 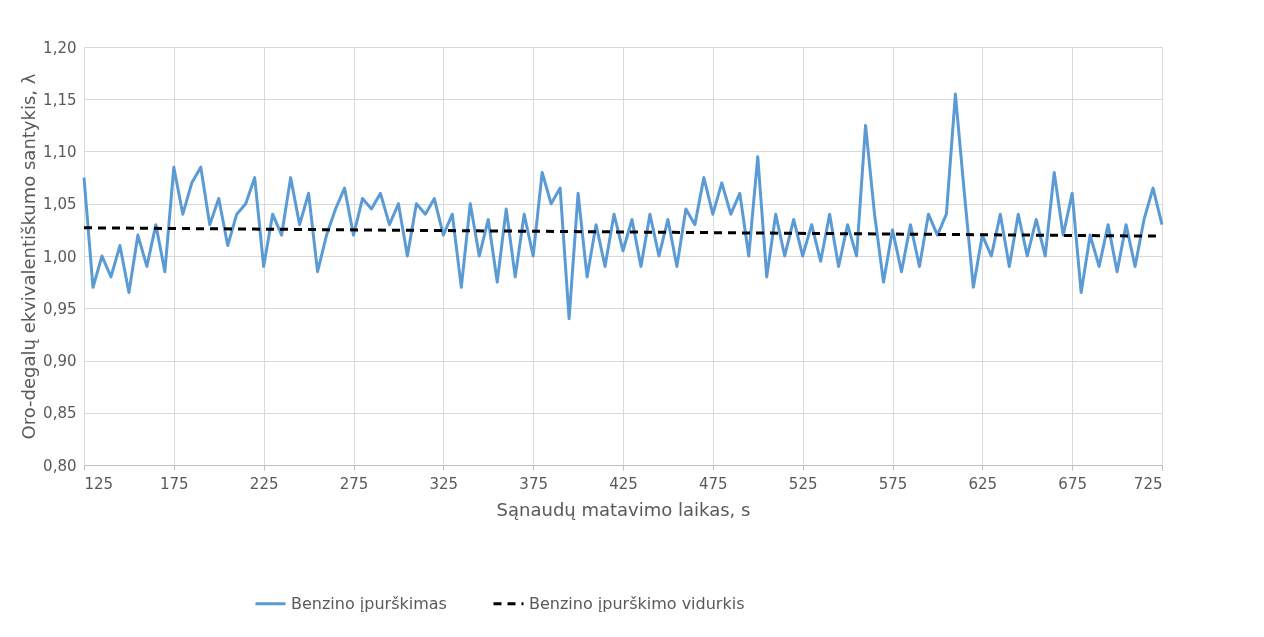 I want to click on x-tick-label: 325, so click(x=444, y=483).